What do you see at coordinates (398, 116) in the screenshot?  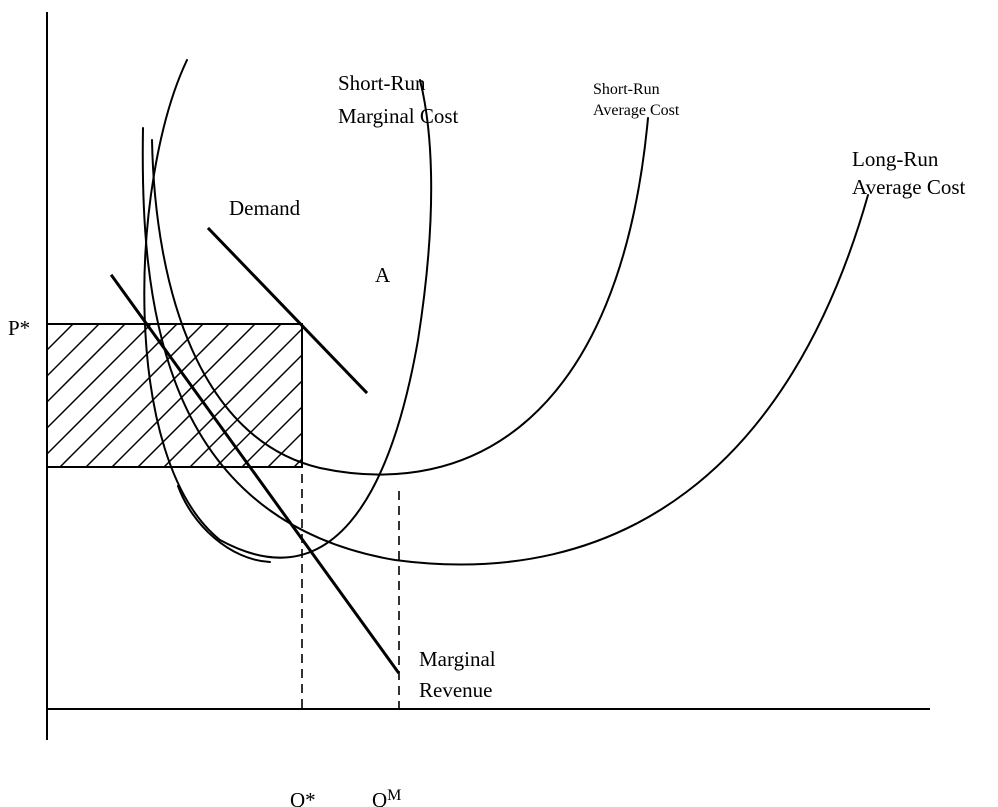 I see `short-run-marginal-cost-label-2: Marginal Cost` at bounding box center [398, 116].